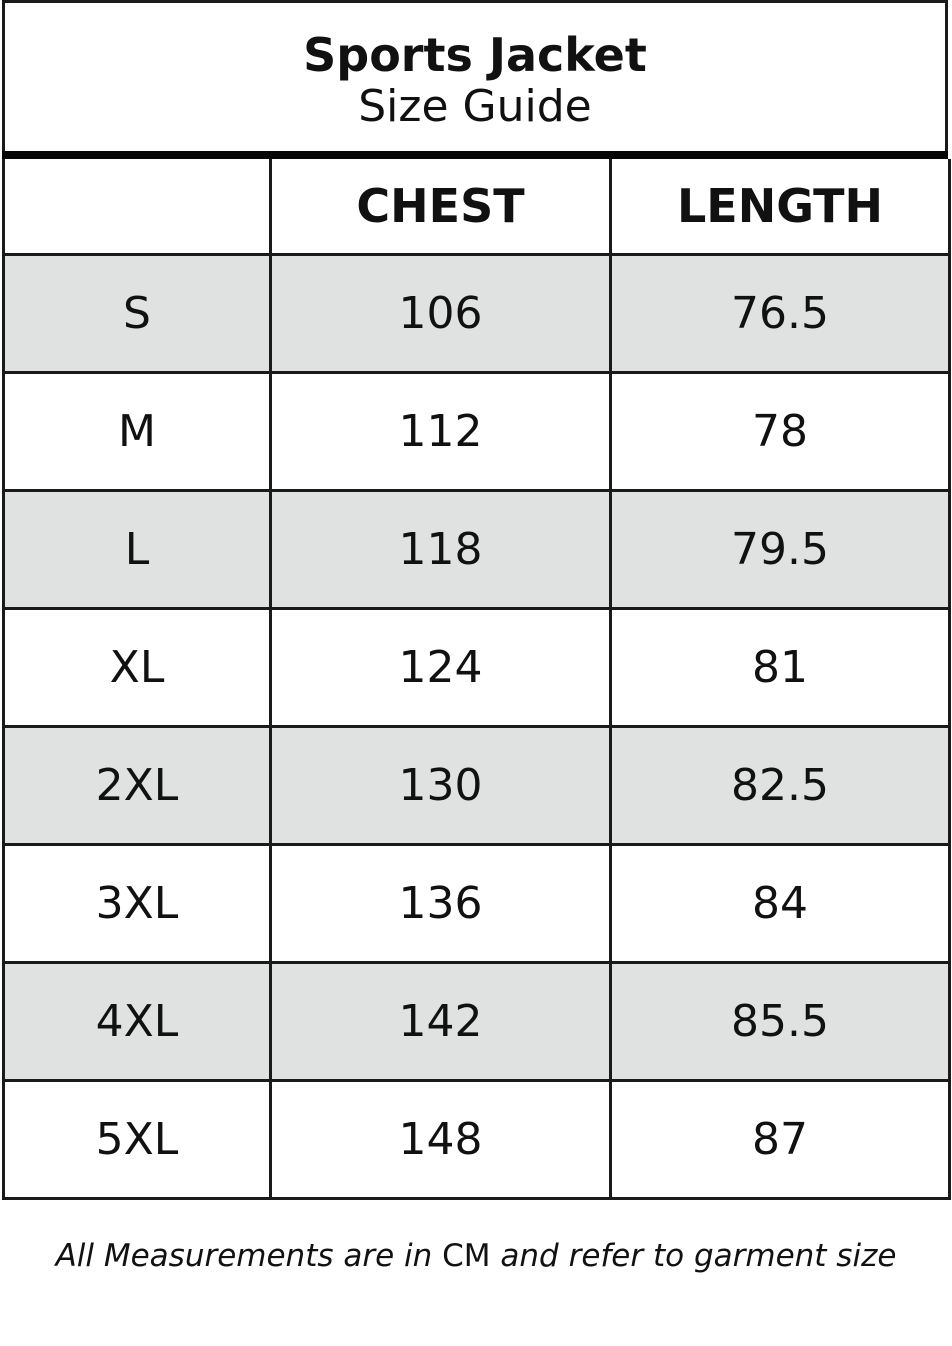  Describe the element at coordinates (440, 431) in the screenshot. I see `cell-chest: 112` at that location.